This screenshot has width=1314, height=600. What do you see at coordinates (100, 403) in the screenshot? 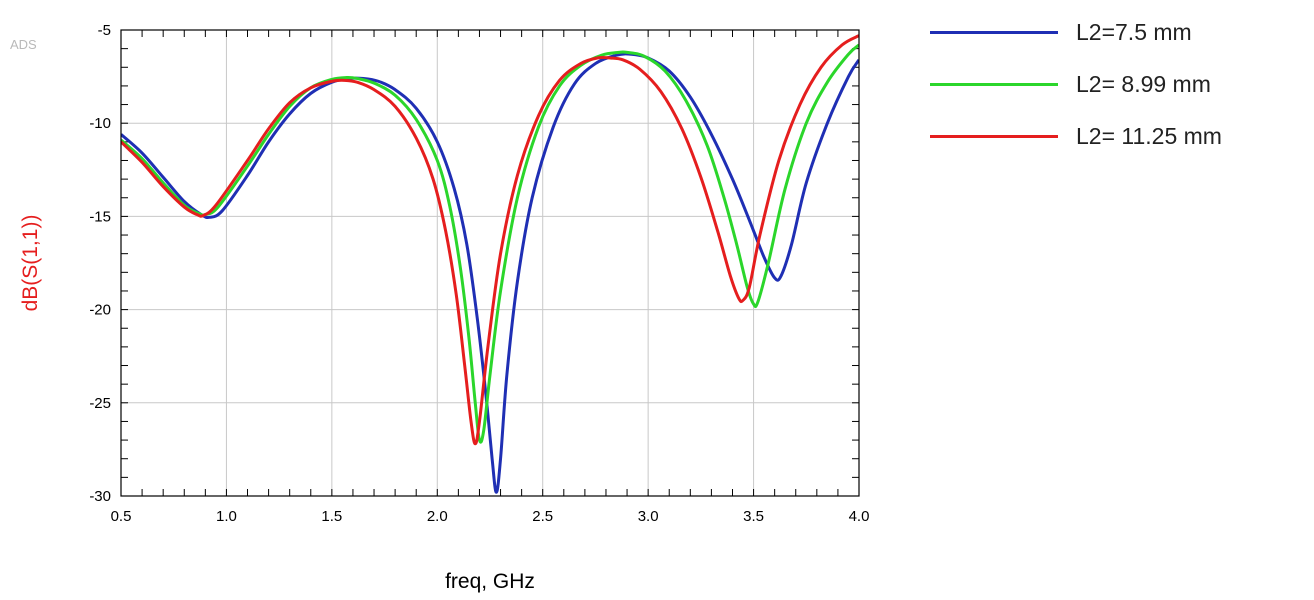
I see `y-tick-label: -25` at bounding box center [100, 403].